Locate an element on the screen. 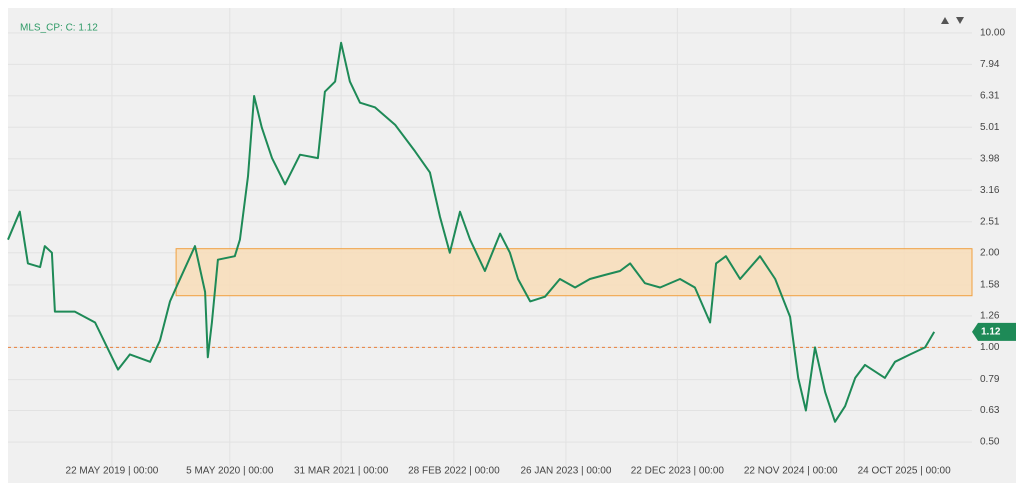 This screenshot has height=496, width=1016. x-tick-label: 22 DEC 2023 | 00:00 is located at coordinates (678, 471).